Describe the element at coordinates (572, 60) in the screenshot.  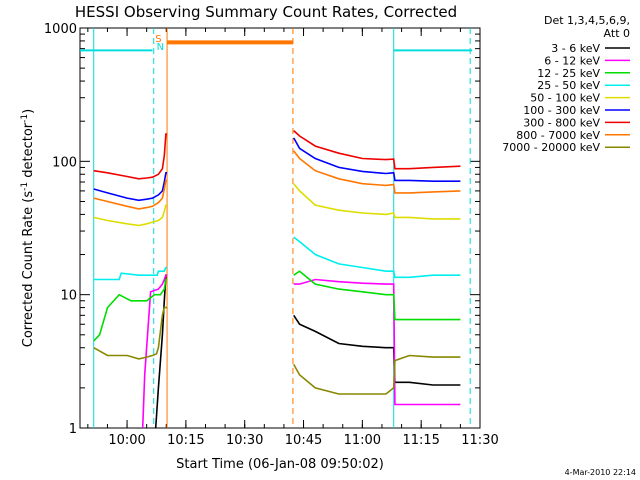
I see `legend-label: 6 - 12 keV` at that location.